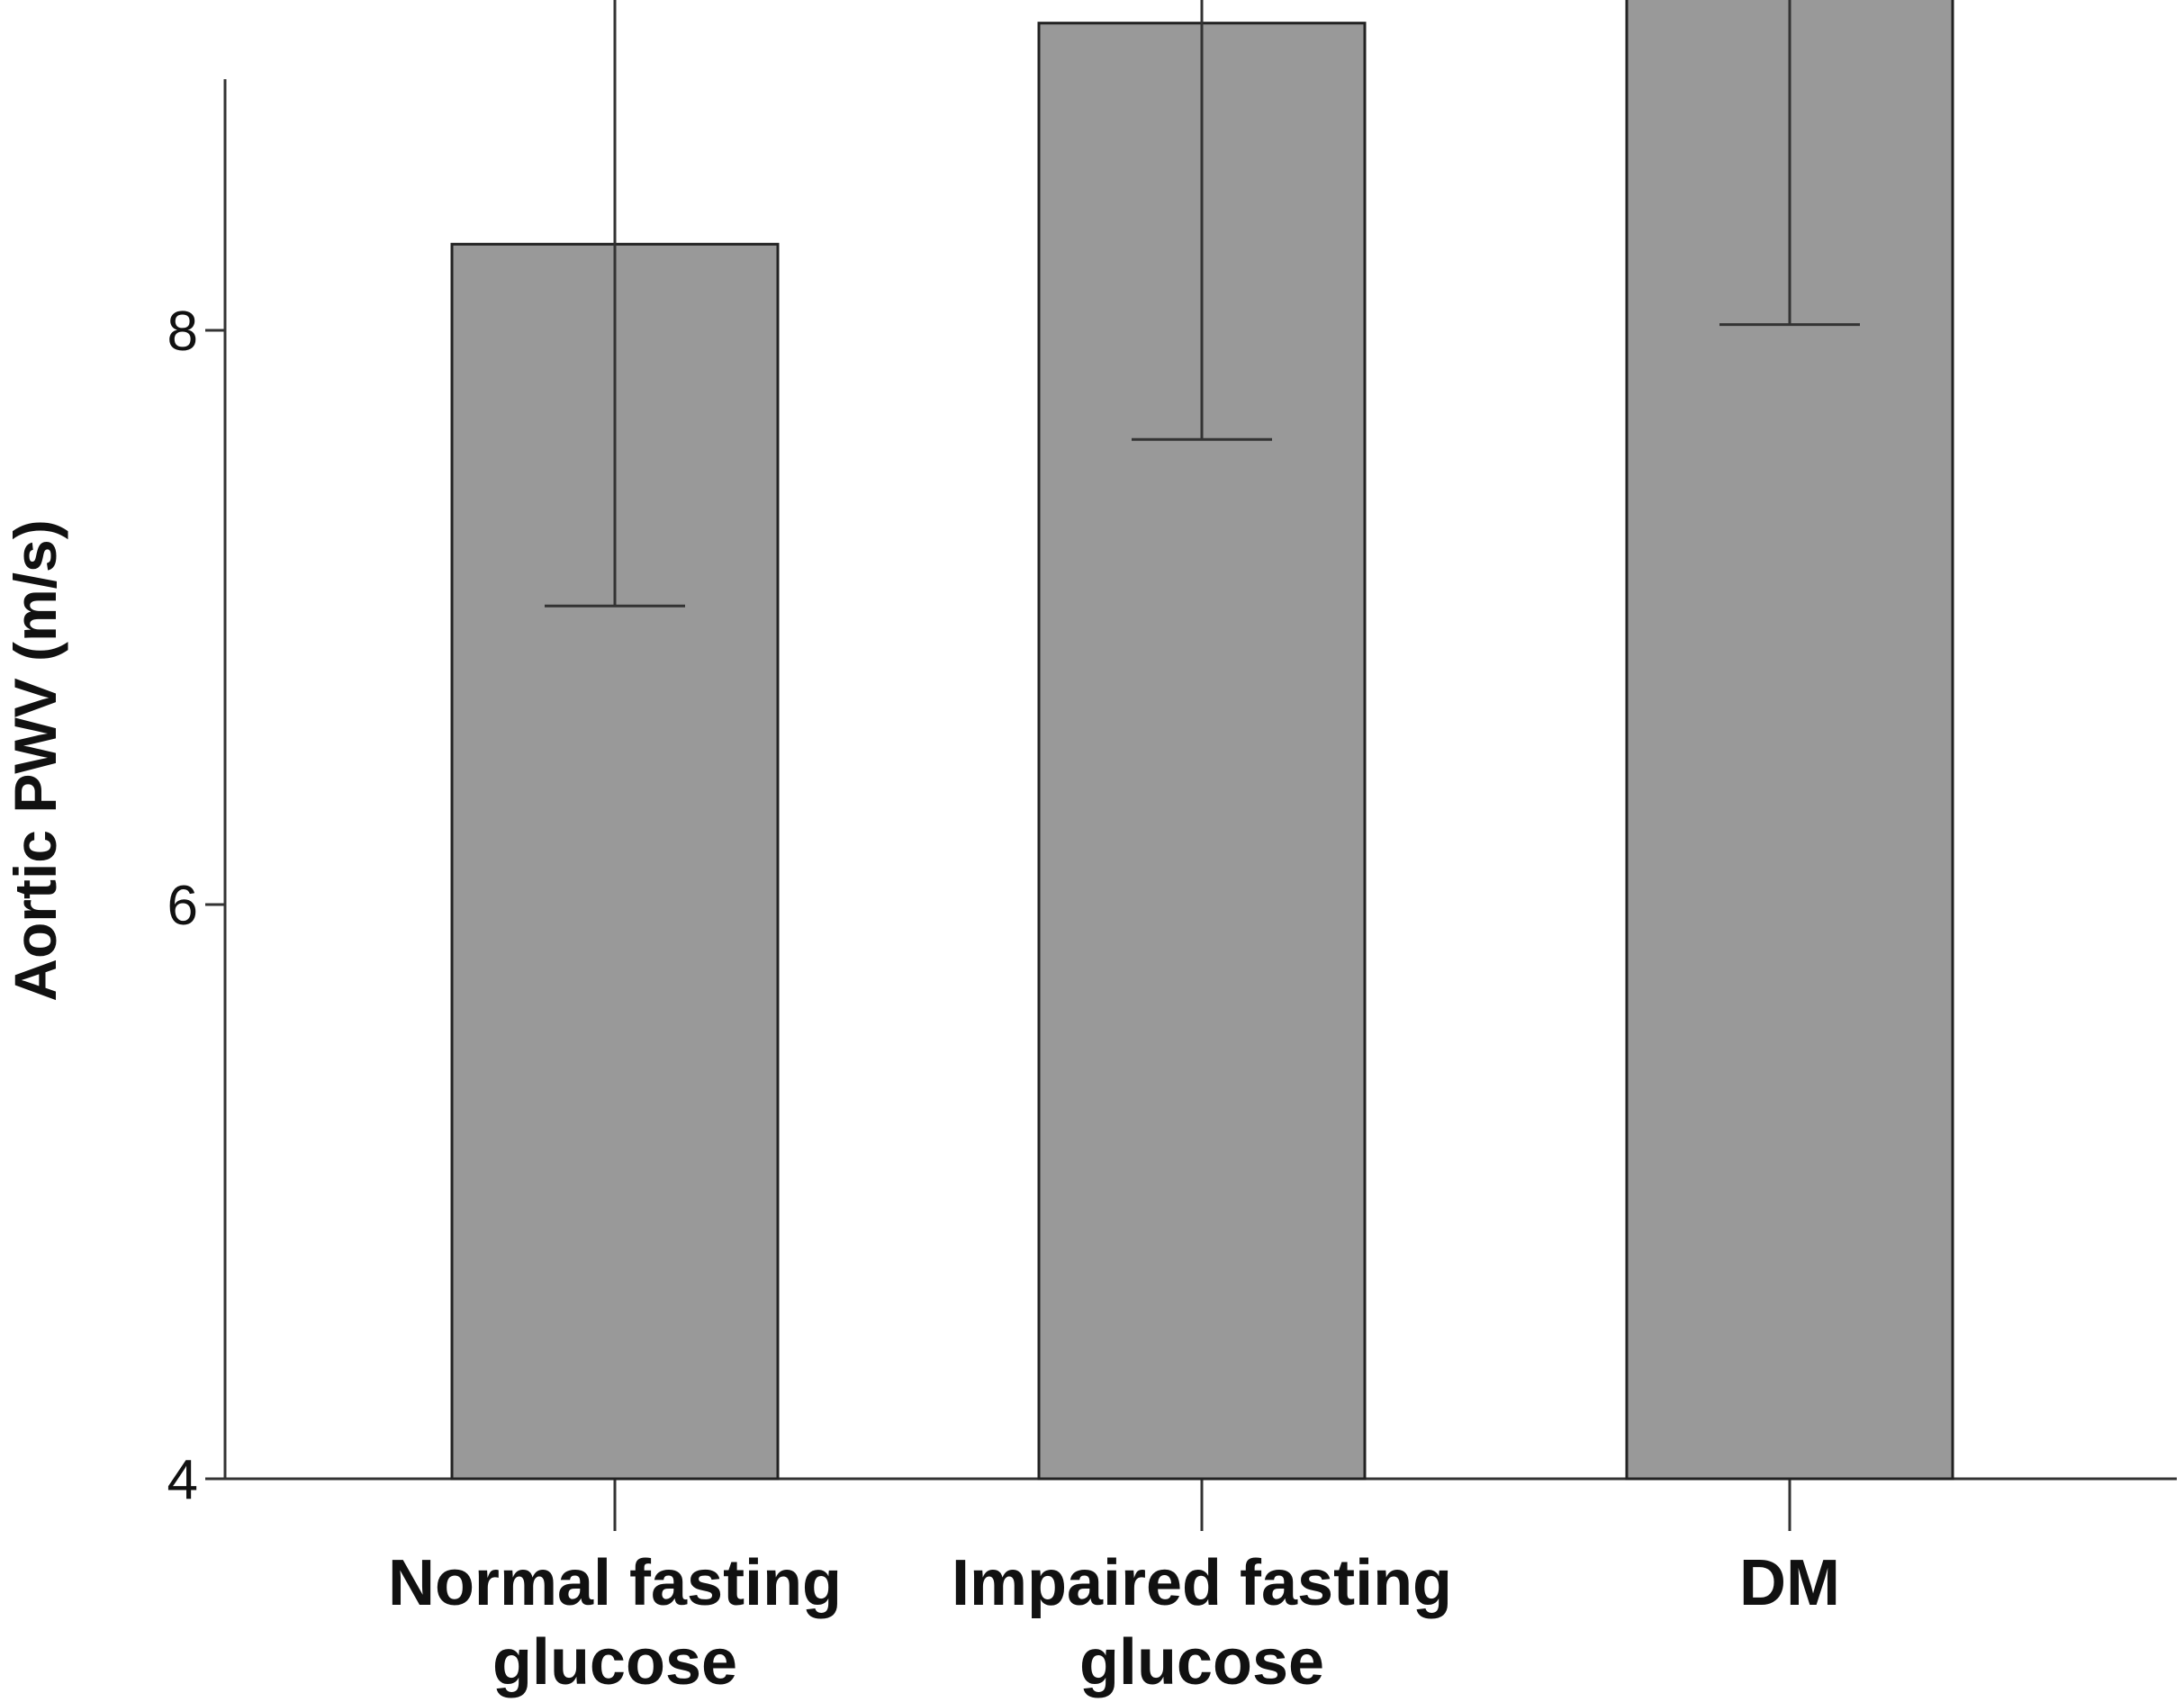  I want to click on y-tick-label: 4, so click(182, 1480).